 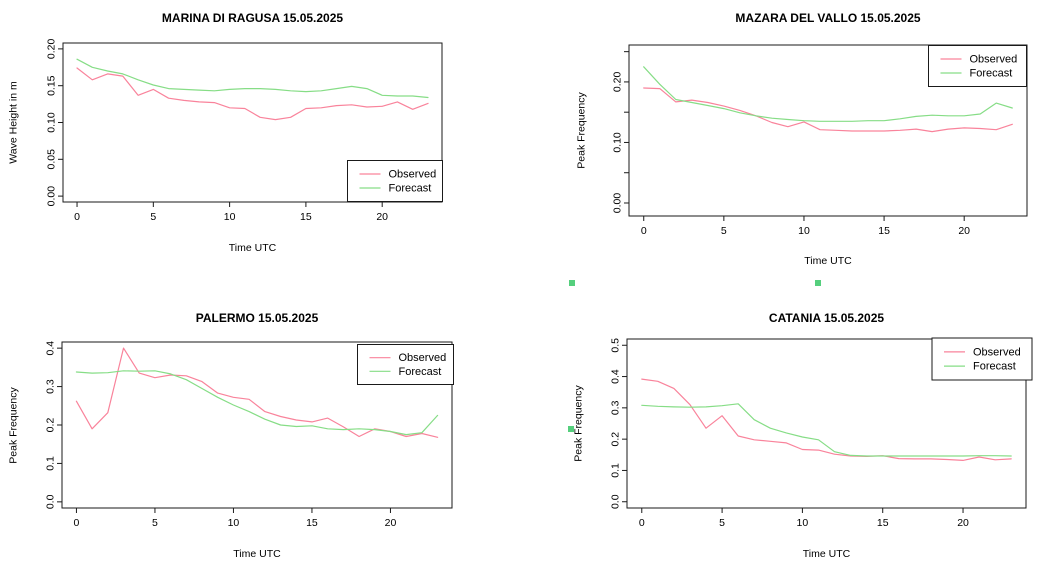 I want to click on x-axis-label-catania: Time UTC, so click(x=826, y=554).